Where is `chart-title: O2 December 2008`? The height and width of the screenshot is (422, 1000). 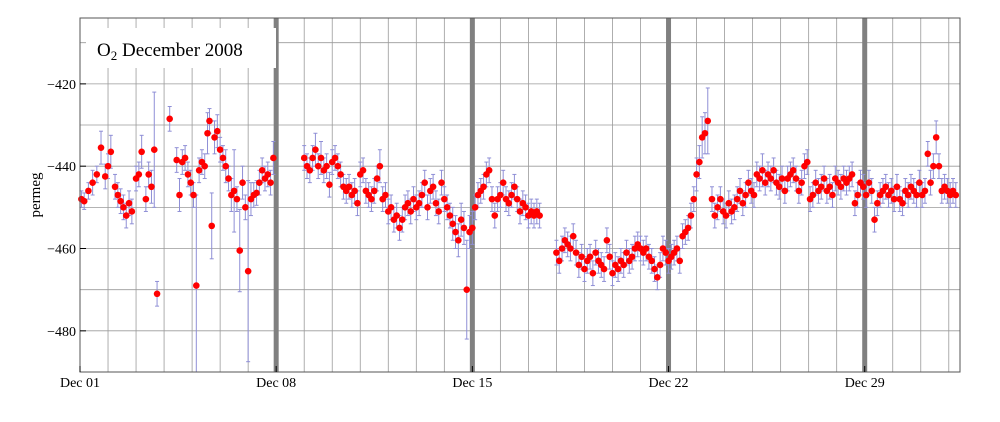
chart-title: O2 December 2008 is located at coordinates (170, 51).